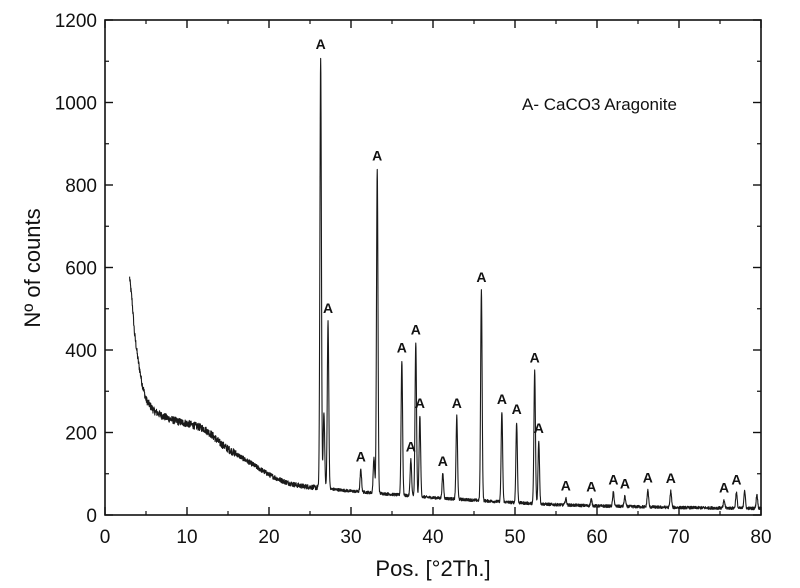  Describe the element at coordinates (32, 267) in the screenshot. I see `y-axis-label: Nº of counts` at that location.